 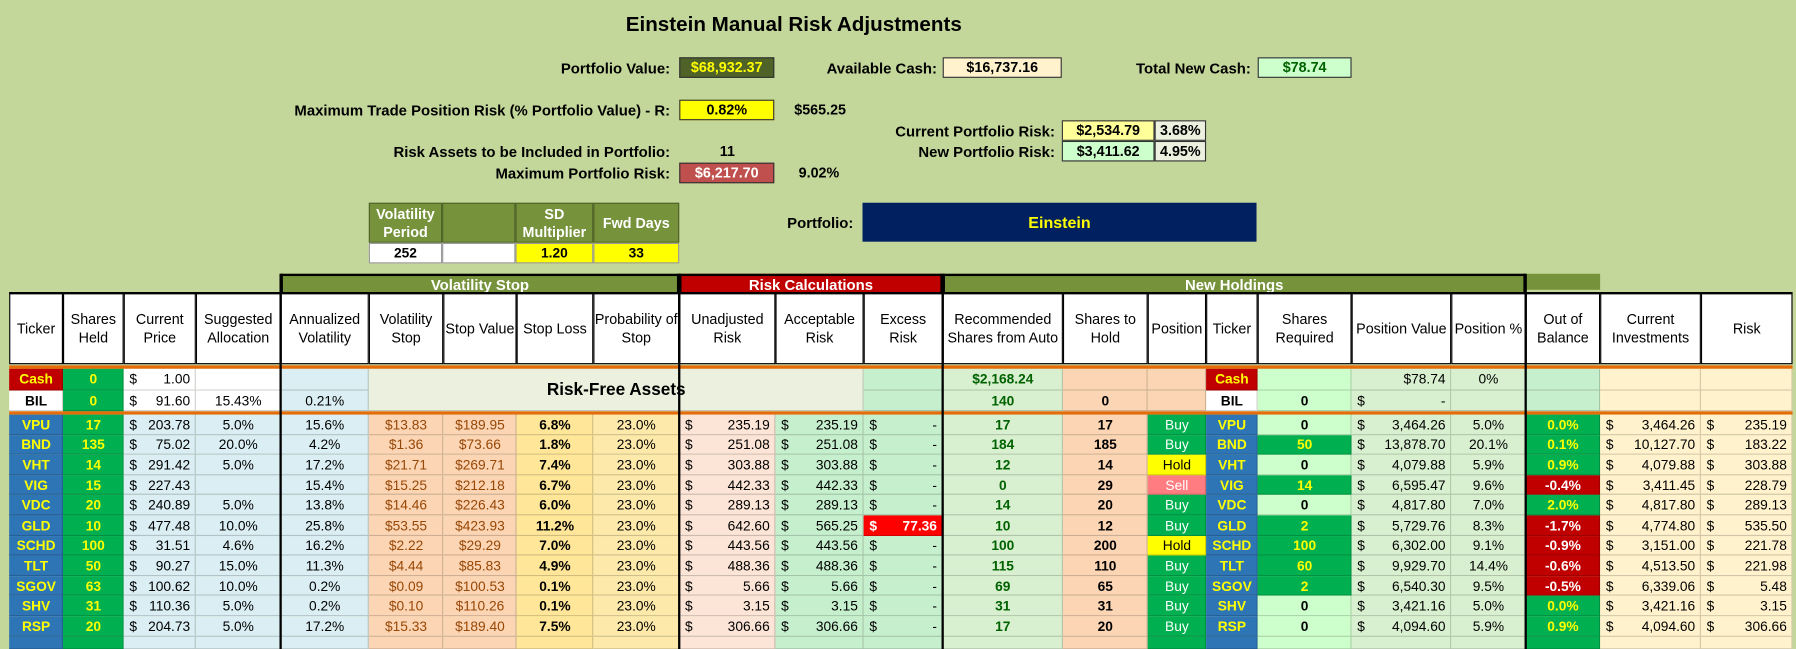 What do you see at coordinates (1232, 465) in the screenshot?
I see `cell-value: VHT` at bounding box center [1232, 465].